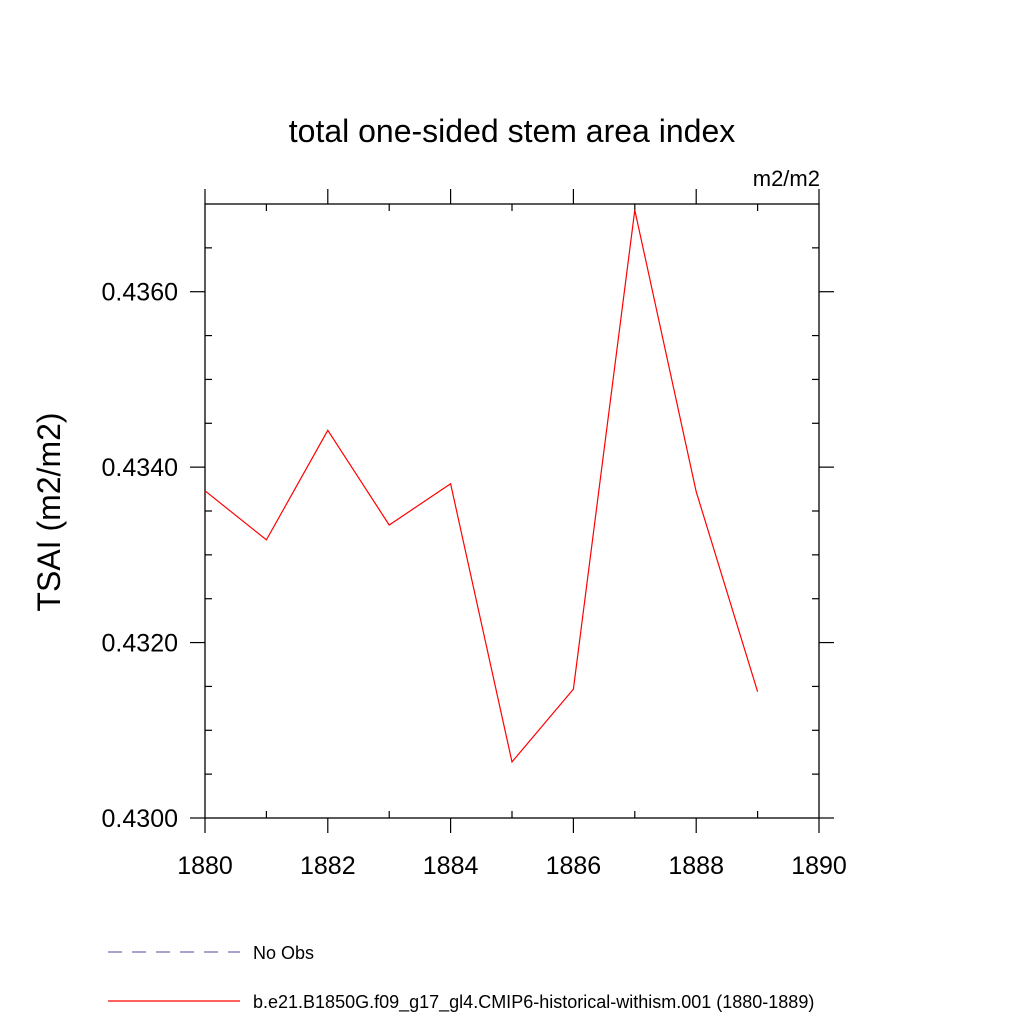  Describe the element at coordinates (819, 866) in the screenshot. I see `x-tick-label: 1890` at that location.